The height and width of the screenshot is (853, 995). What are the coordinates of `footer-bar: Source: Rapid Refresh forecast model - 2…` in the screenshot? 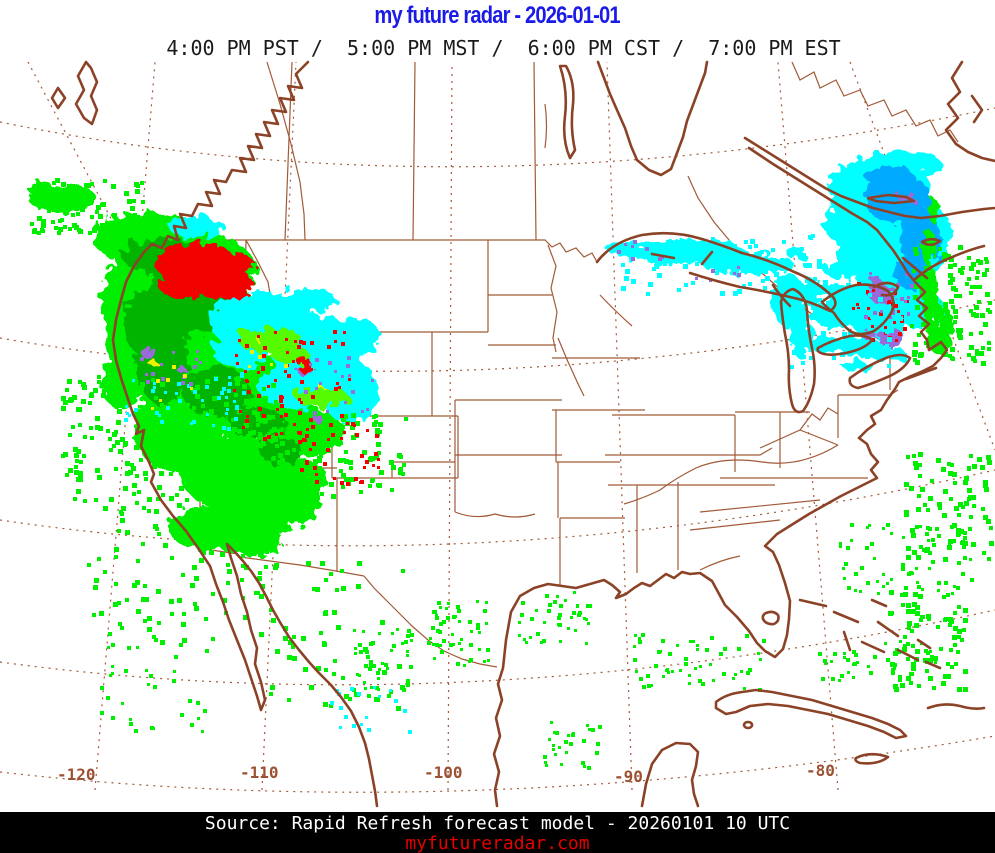 It's located at (497, 832).